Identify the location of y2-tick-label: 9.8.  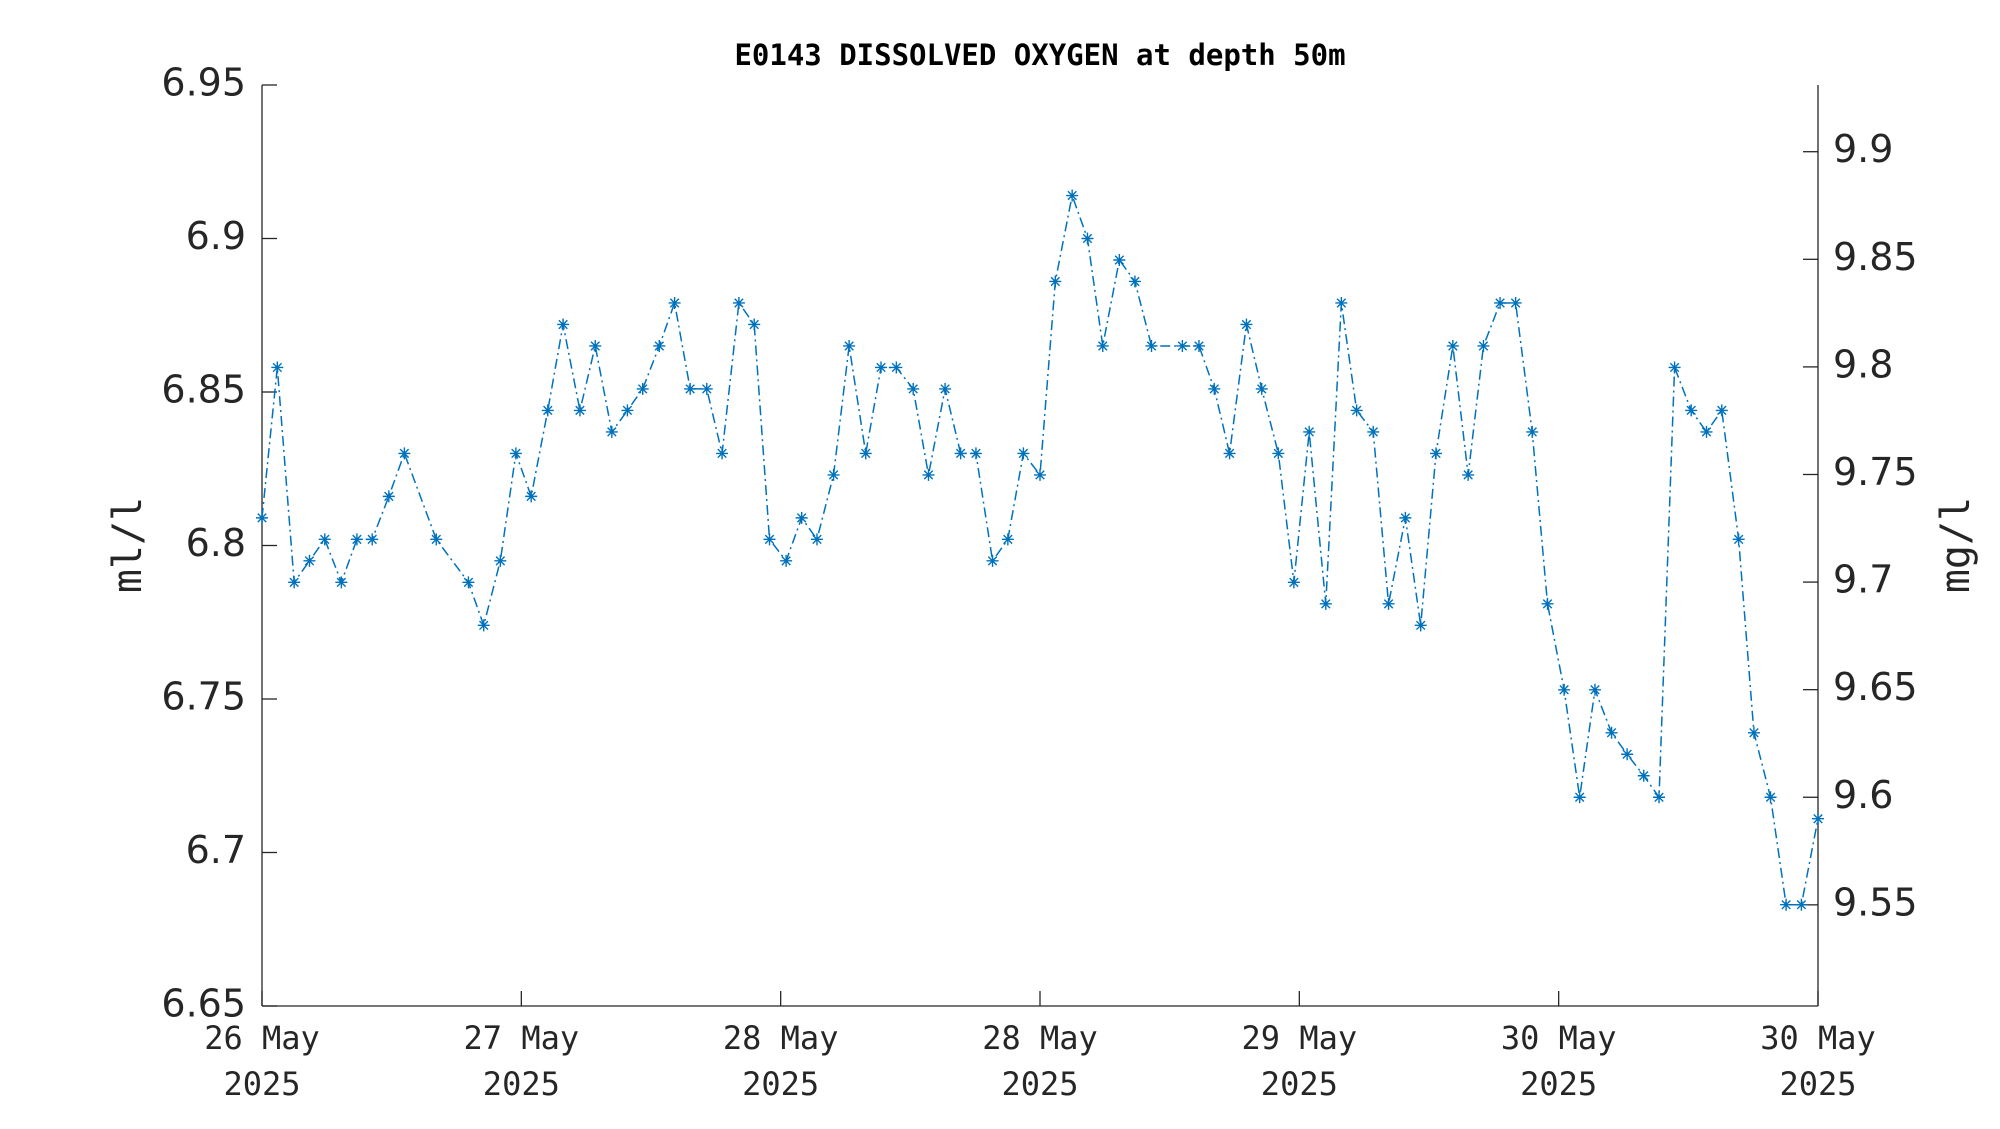
(1863, 364).